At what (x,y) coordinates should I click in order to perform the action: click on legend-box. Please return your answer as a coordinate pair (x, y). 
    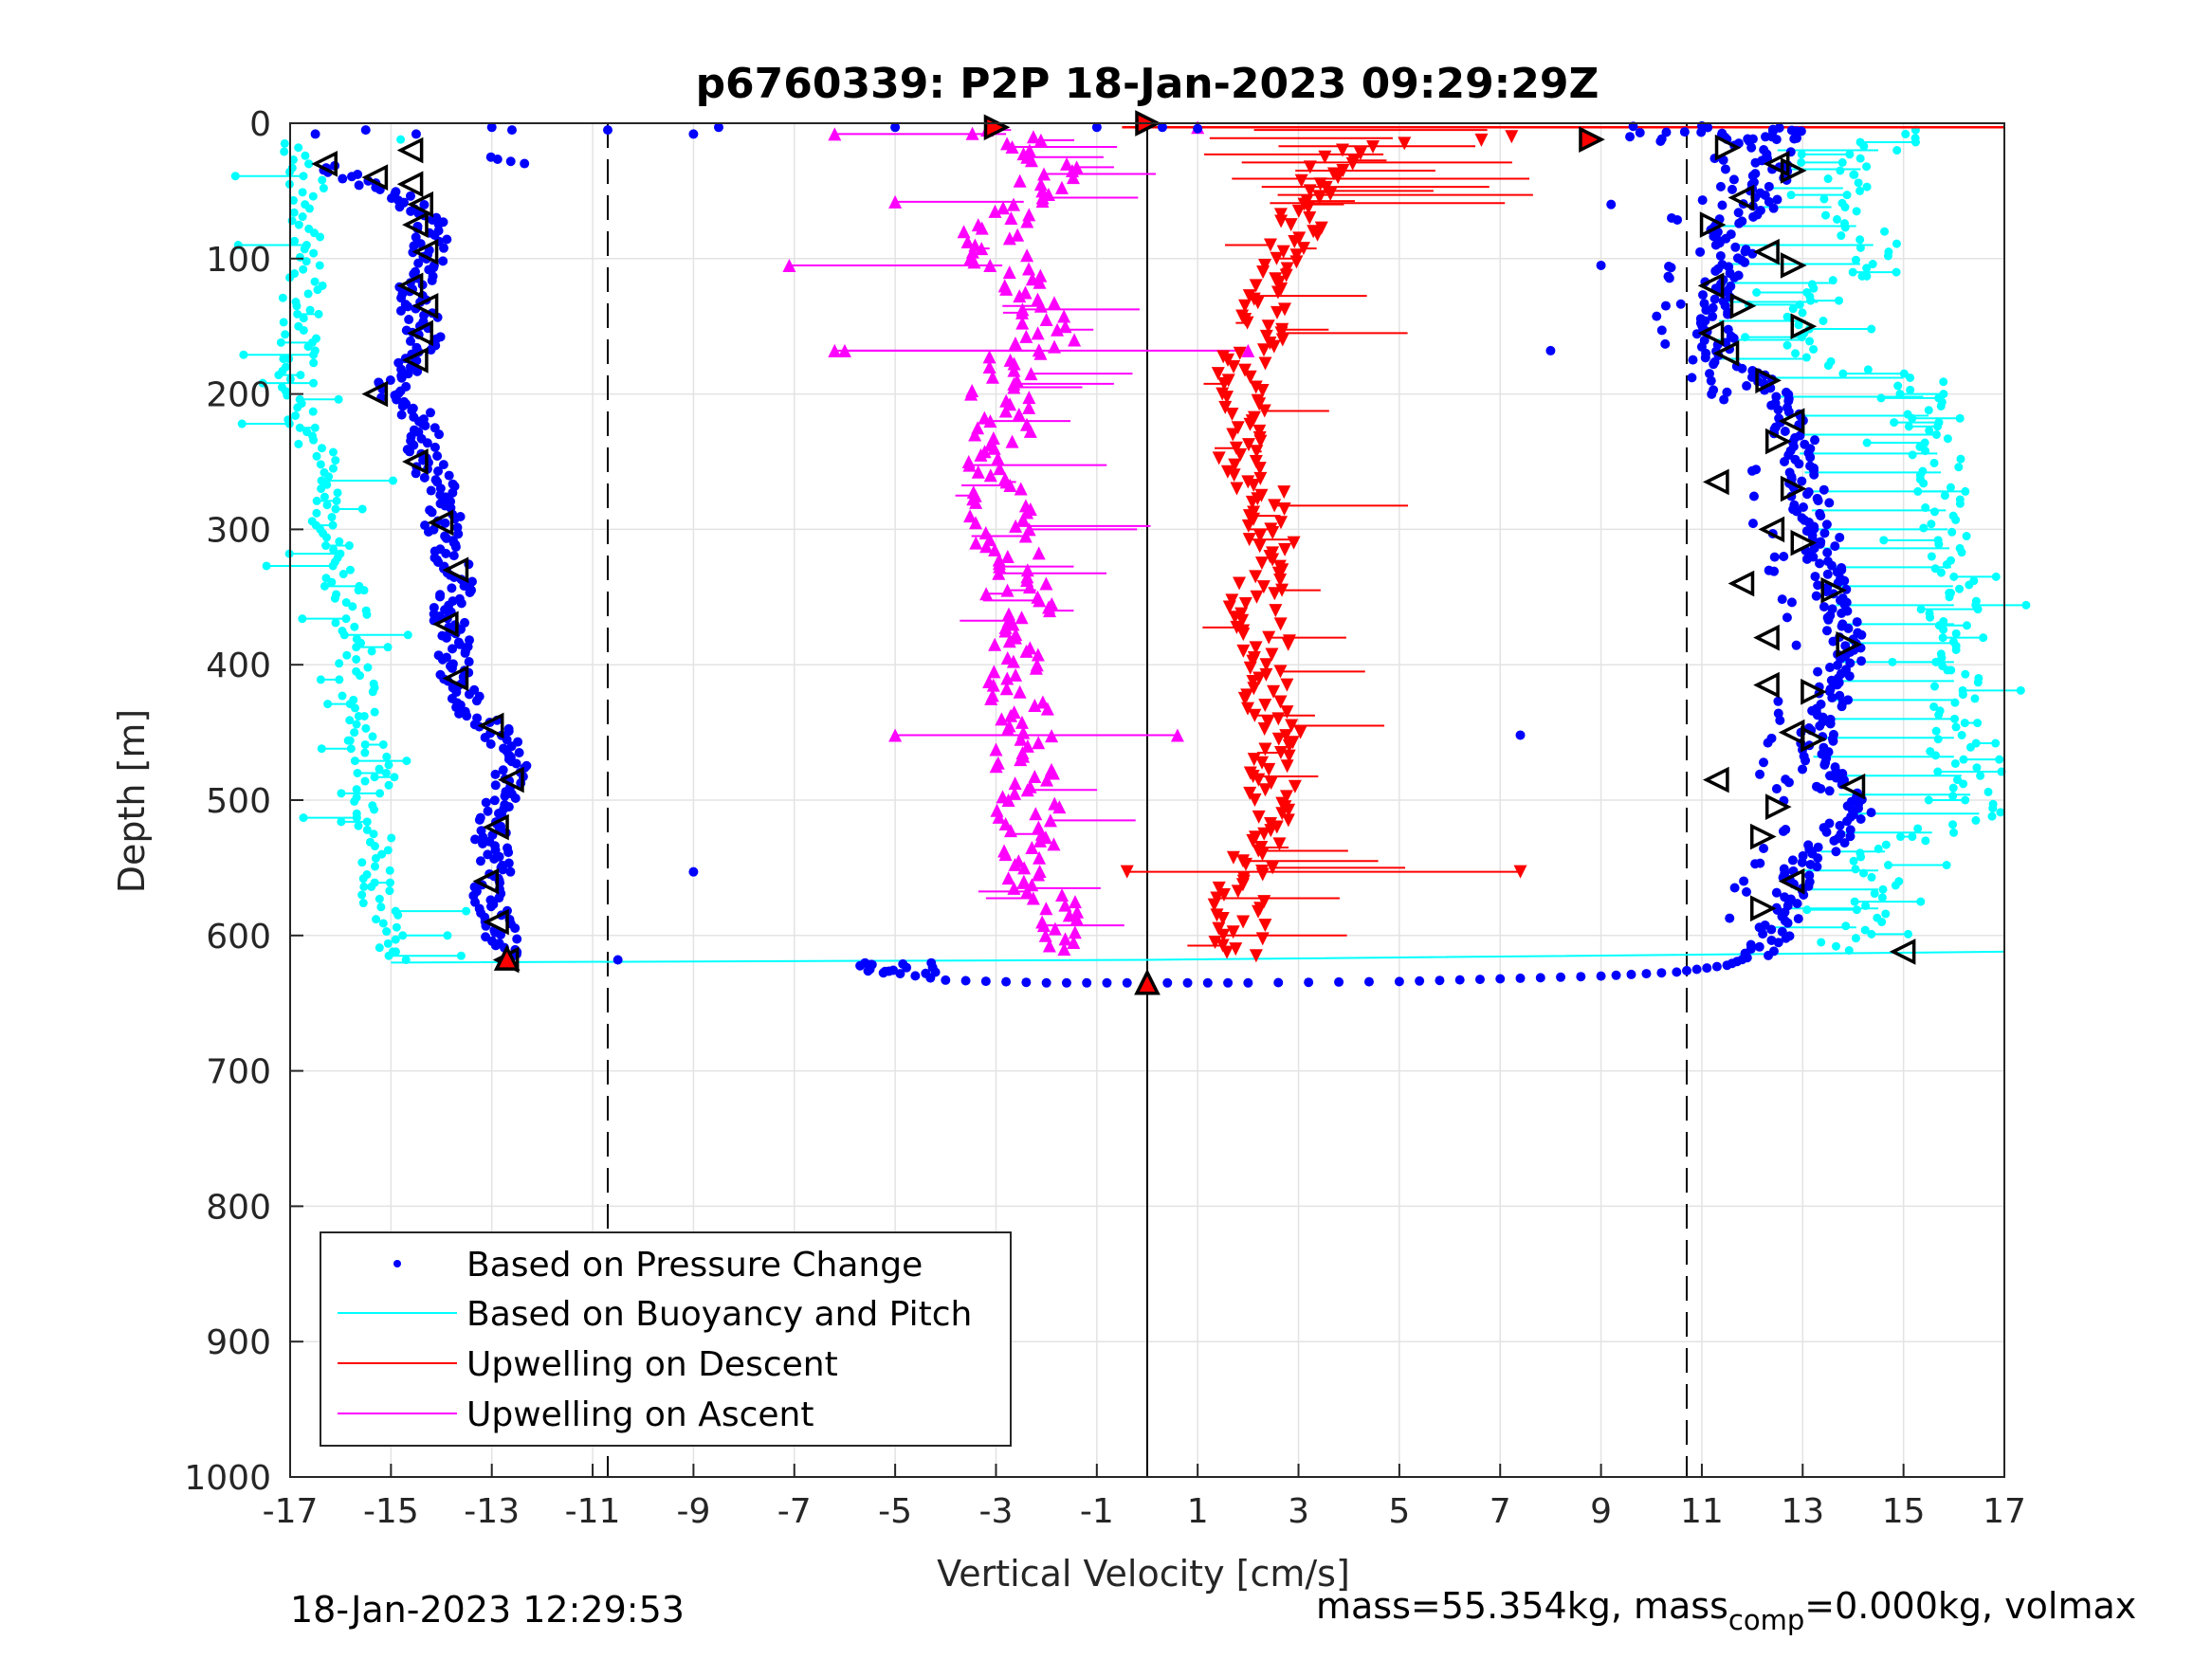
    Looking at the image, I should click on (666, 1339).